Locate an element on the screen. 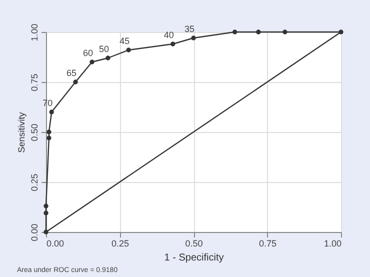  annotation: 40 is located at coordinates (169, 35).